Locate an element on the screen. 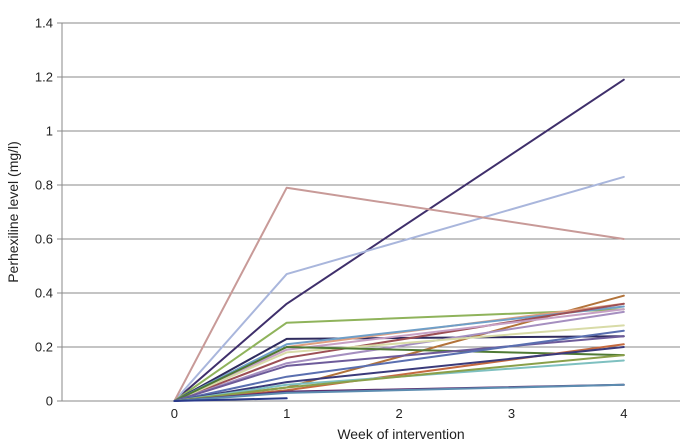 This screenshot has width=683, height=443. x-tick-label: 0 is located at coordinates (174, 413).